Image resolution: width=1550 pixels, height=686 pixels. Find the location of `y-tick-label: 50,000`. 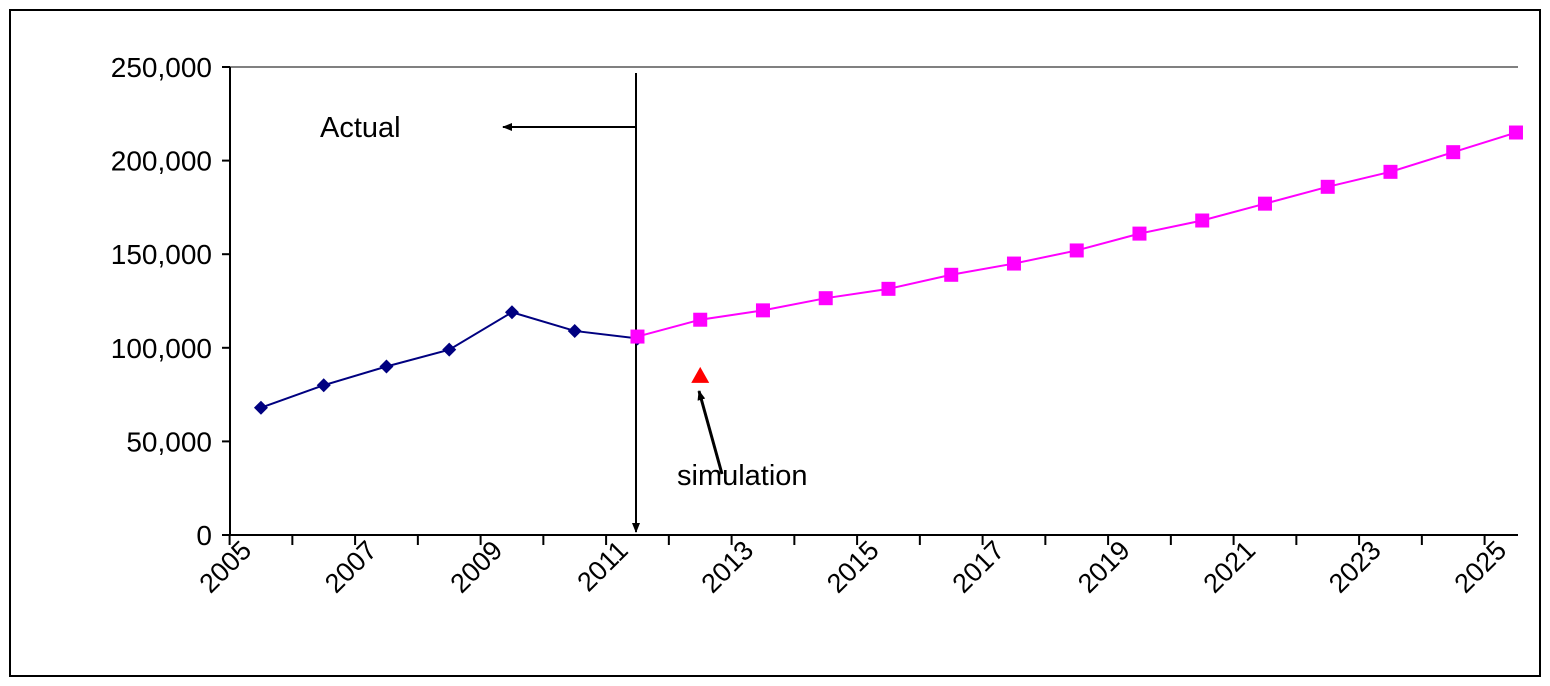

y-tick-label: 50,000 is located at coordinates (169, 441).